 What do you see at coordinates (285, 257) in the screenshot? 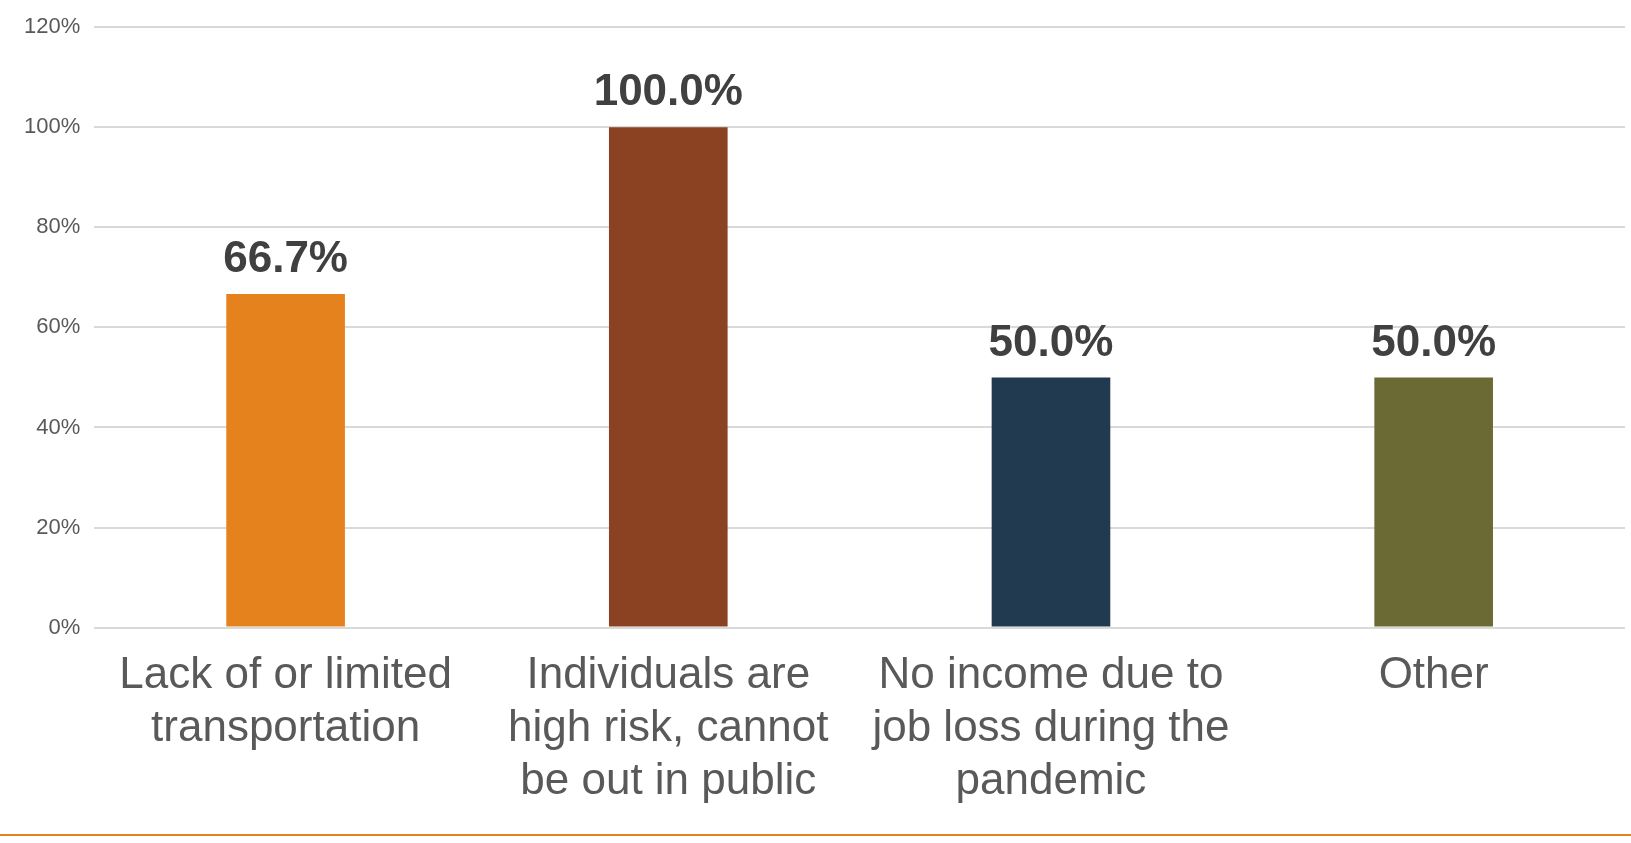
I see `data-label: 66.7%` at bounding box center [285, 257].